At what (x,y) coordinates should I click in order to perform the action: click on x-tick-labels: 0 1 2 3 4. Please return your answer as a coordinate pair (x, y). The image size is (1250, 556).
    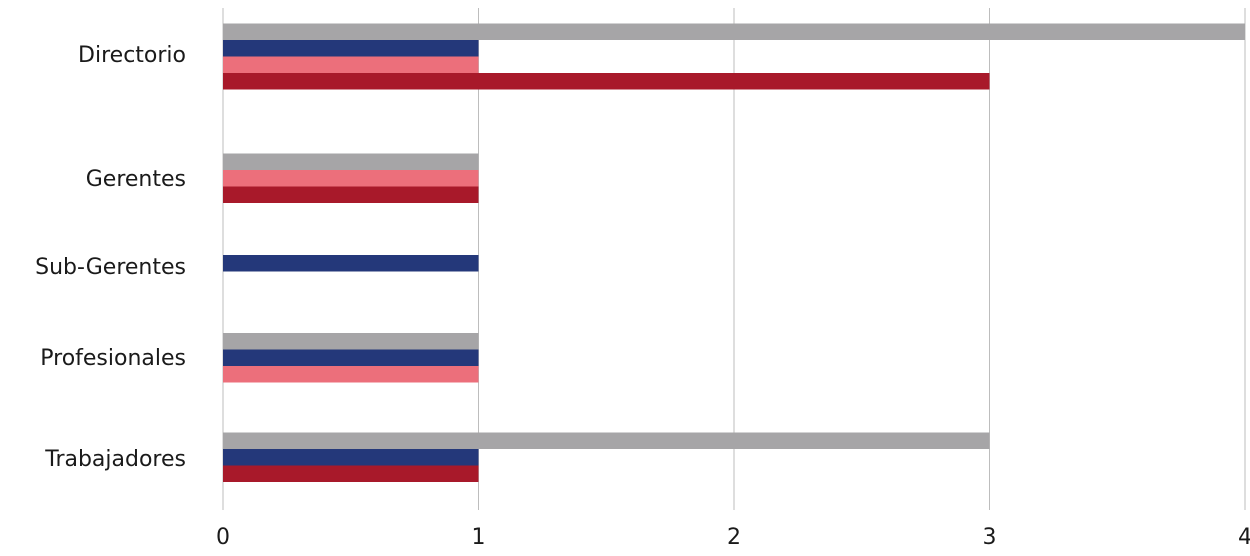
    Looking at the image, I should click on (733, 537).